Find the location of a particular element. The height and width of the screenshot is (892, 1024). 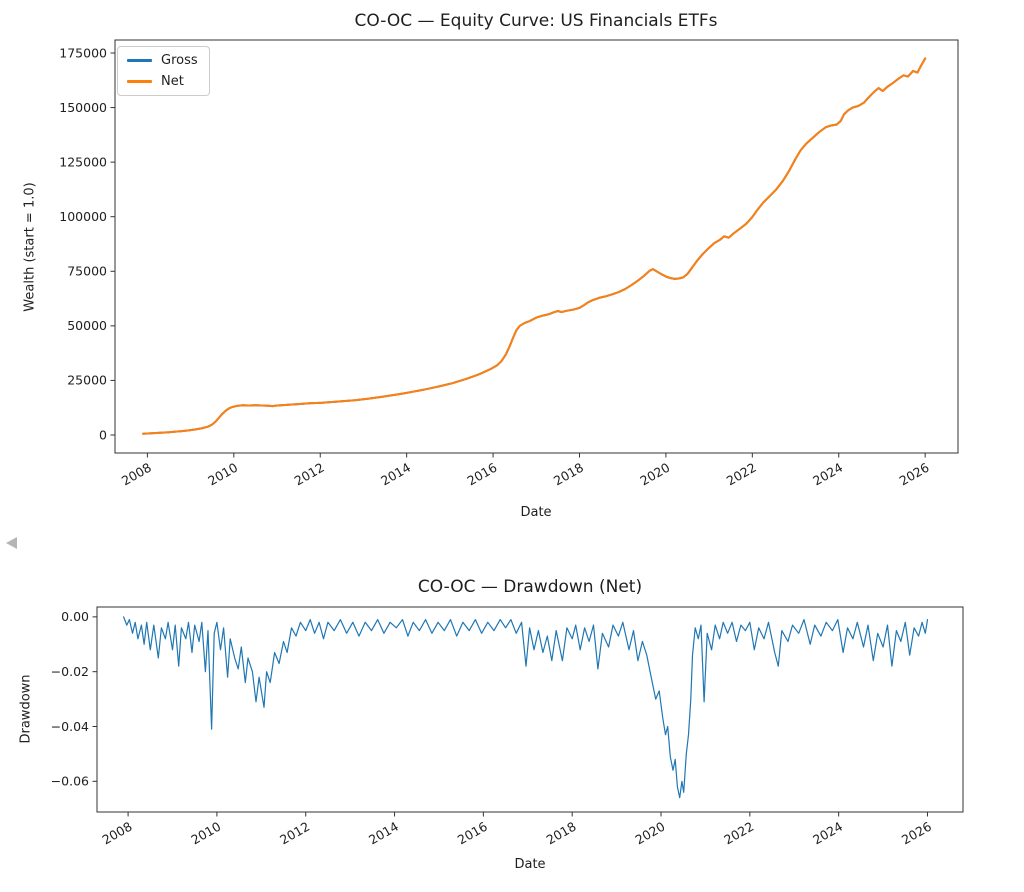

equity-y-tick-label: 175000 is located at coordinates (83, 52).